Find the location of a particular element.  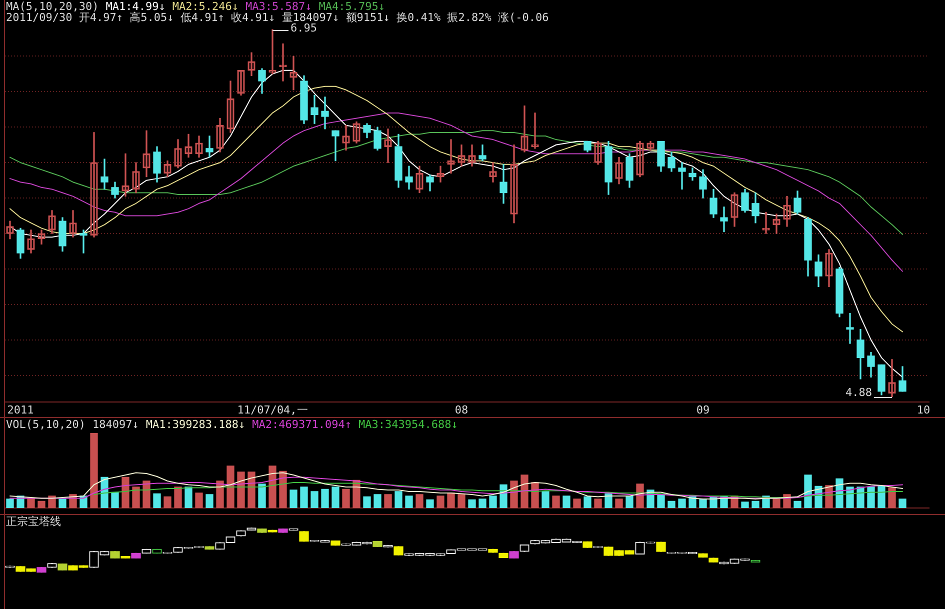

x-tick-label: 11/07/04,一 is located at coordinates (272, 409).